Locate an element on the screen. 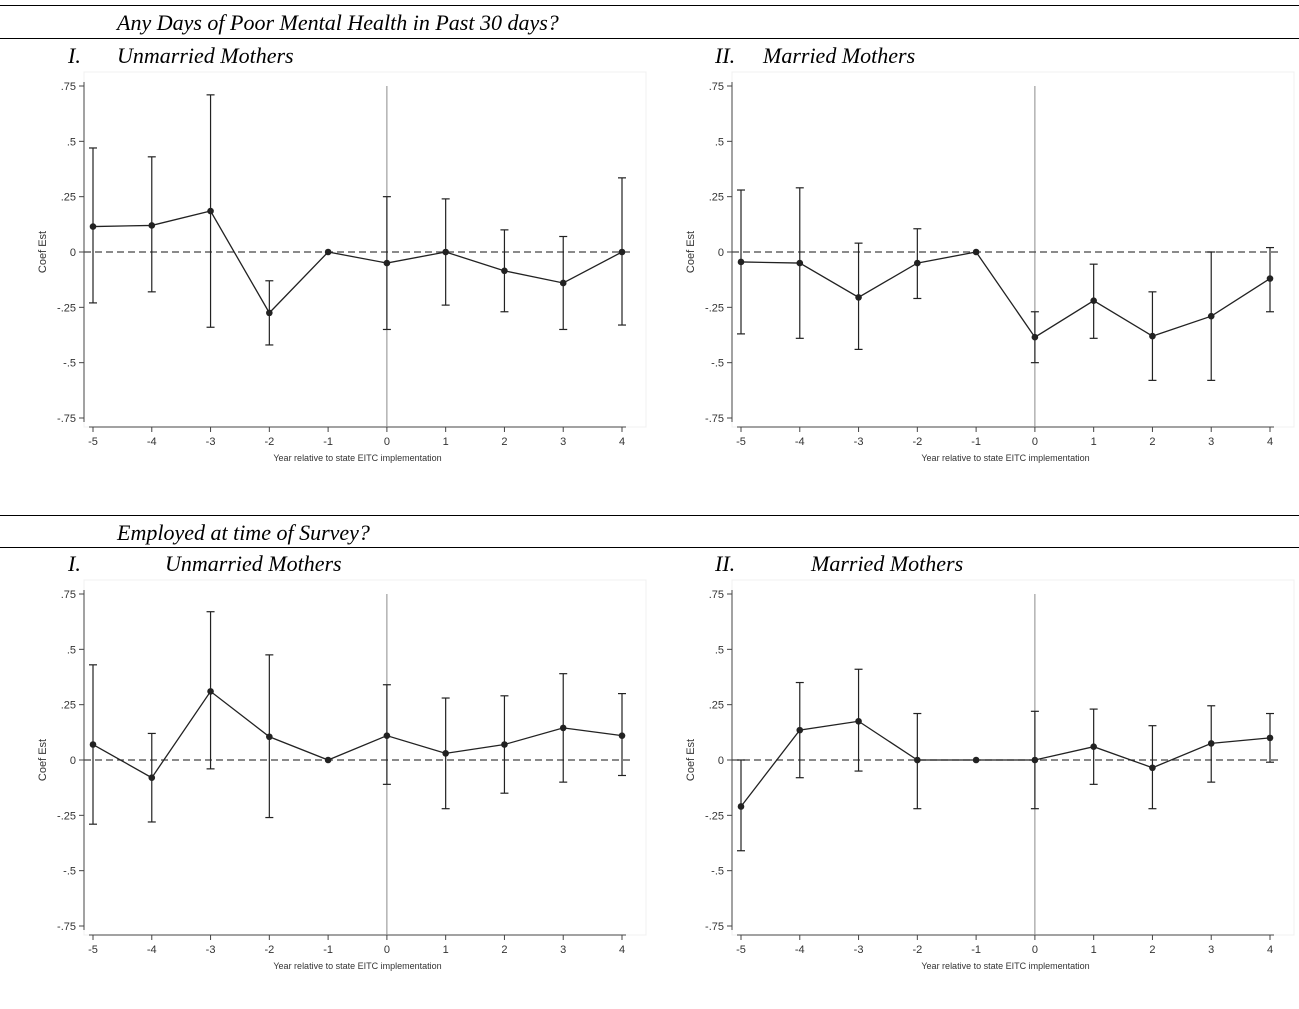 This screenshot has height=1009, width=1299. panel-4-label: Married Mothers is located at coordinates (887, 563).